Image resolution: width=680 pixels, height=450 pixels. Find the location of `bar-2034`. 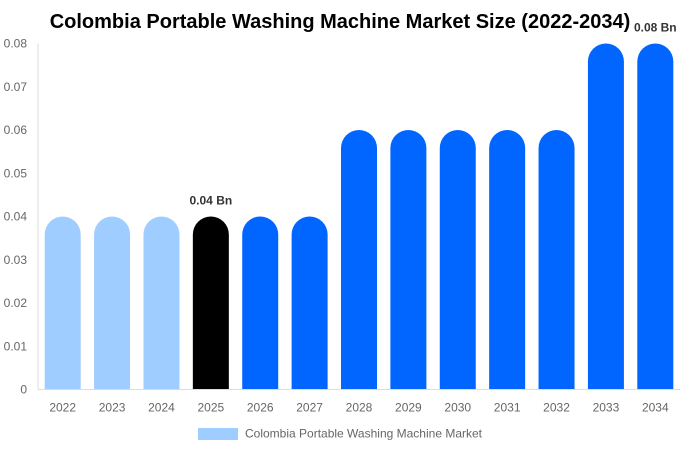

bar-2034 is located at coordinates (655, 216).